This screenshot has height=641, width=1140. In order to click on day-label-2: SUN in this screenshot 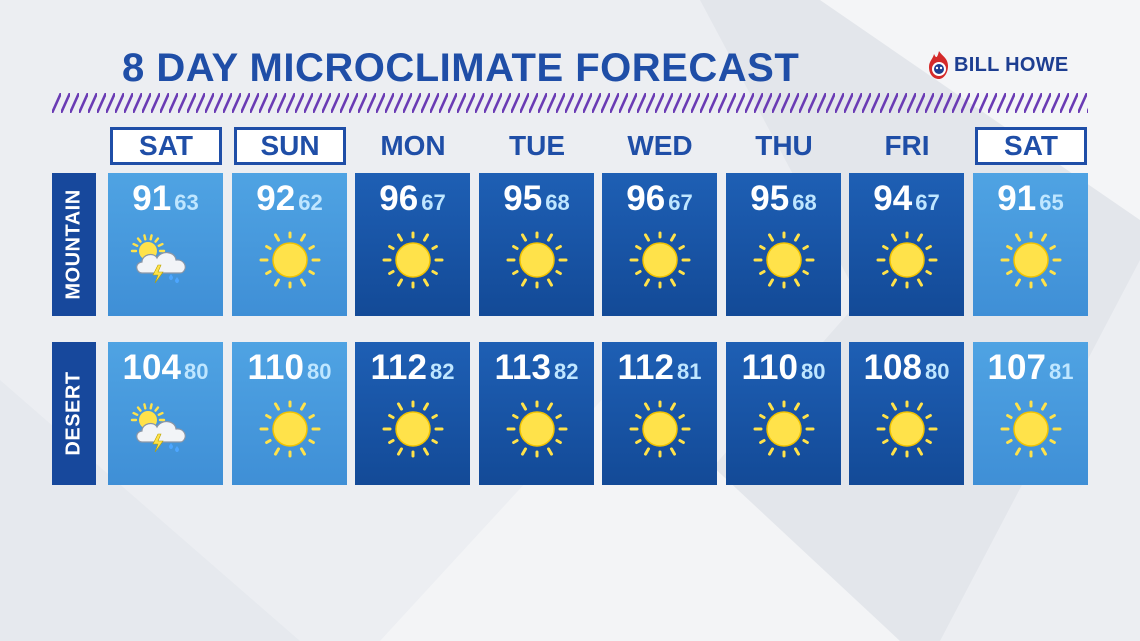, I will do `click(290, 146)`.